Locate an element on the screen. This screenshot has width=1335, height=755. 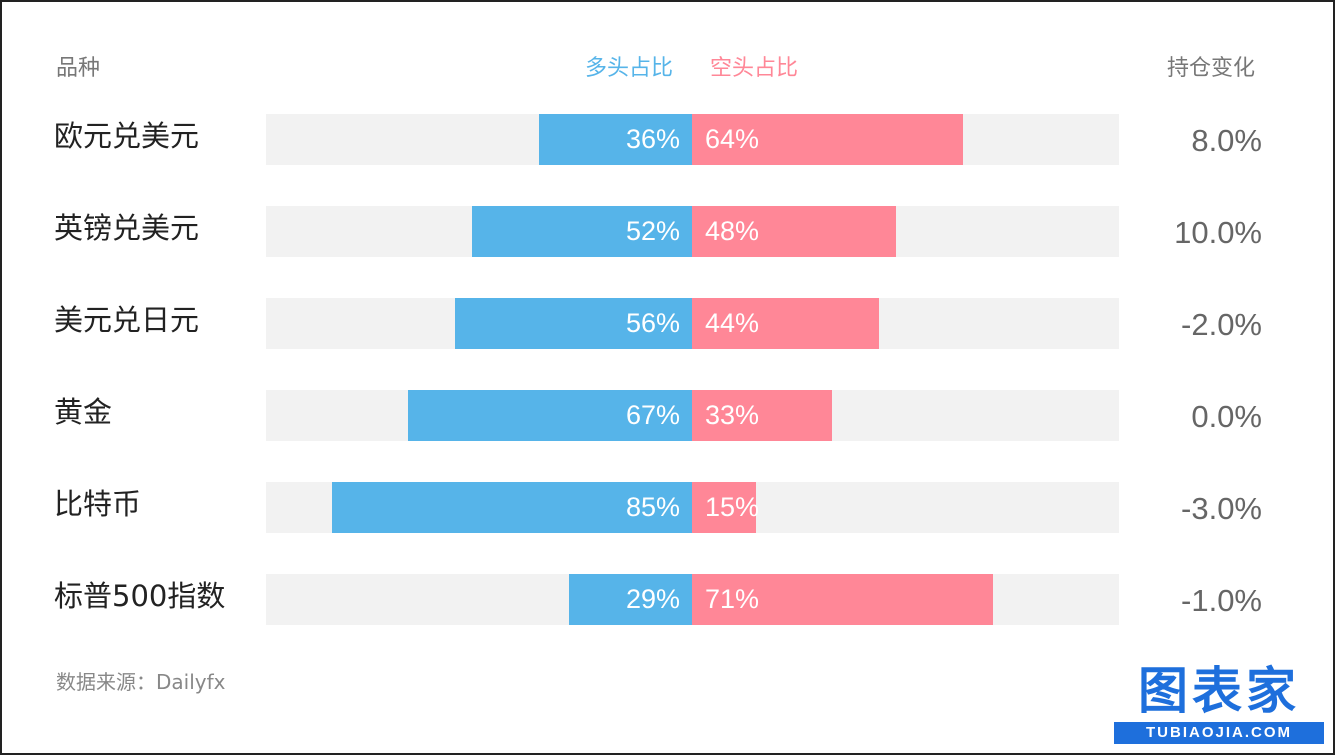
long-value-label: 29% is located at coordinates (652, 599).